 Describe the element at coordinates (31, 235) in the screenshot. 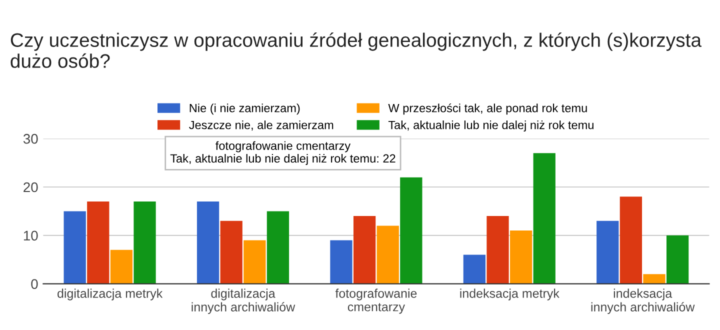

I see `y-tick-label: 10` at that location.